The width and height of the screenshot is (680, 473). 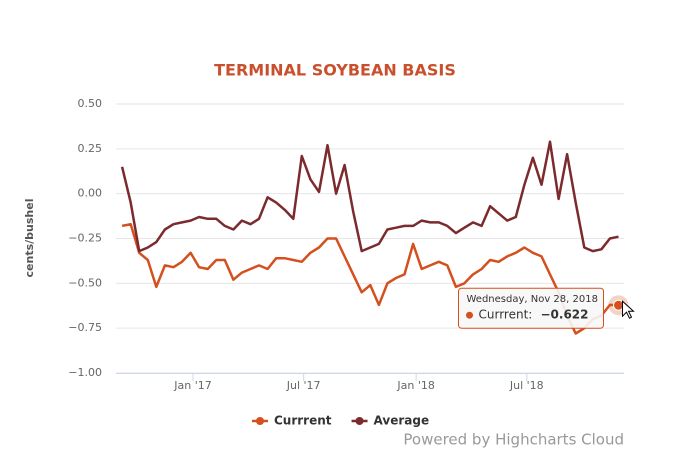 What do you see at coordinates (303, 385) in the screenshot?
I see `x-tick-label: Jul '17` at bounding box center [303, 385].